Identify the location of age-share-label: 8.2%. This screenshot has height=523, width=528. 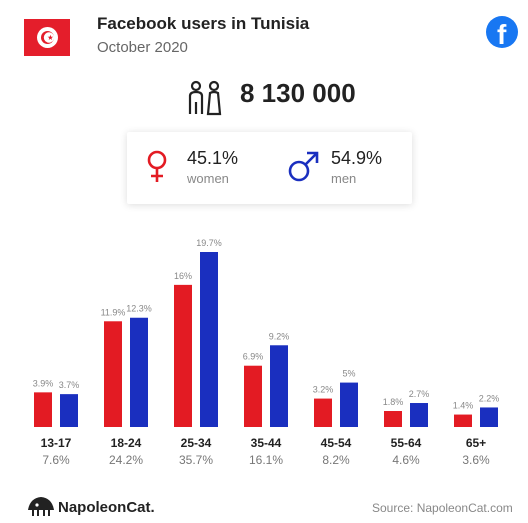
(336, 460).